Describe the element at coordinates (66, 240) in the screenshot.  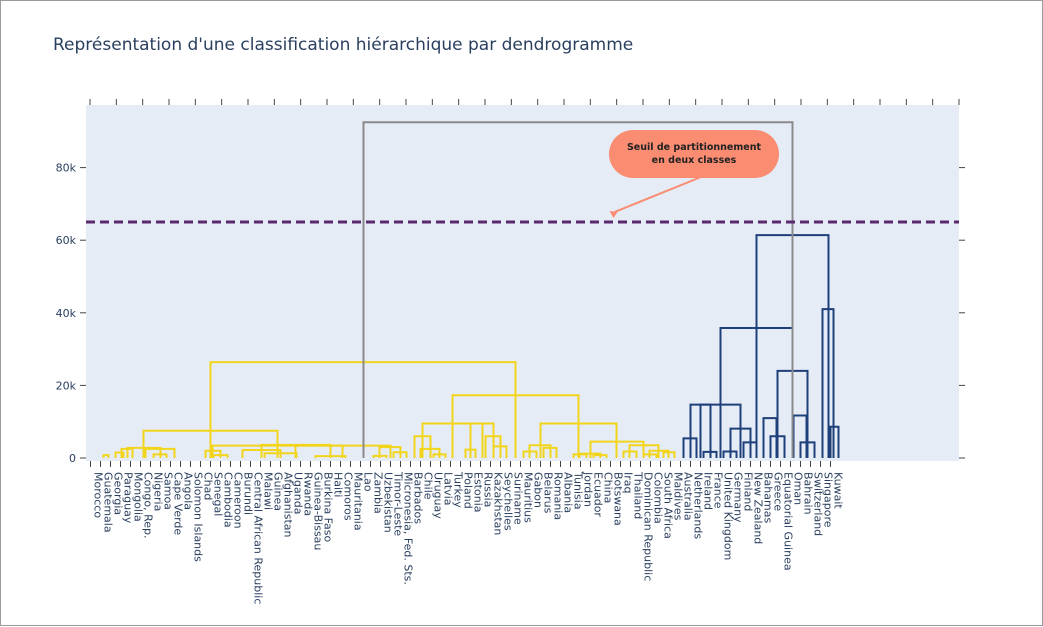
I see `y-tick-label: 60k` at that location.